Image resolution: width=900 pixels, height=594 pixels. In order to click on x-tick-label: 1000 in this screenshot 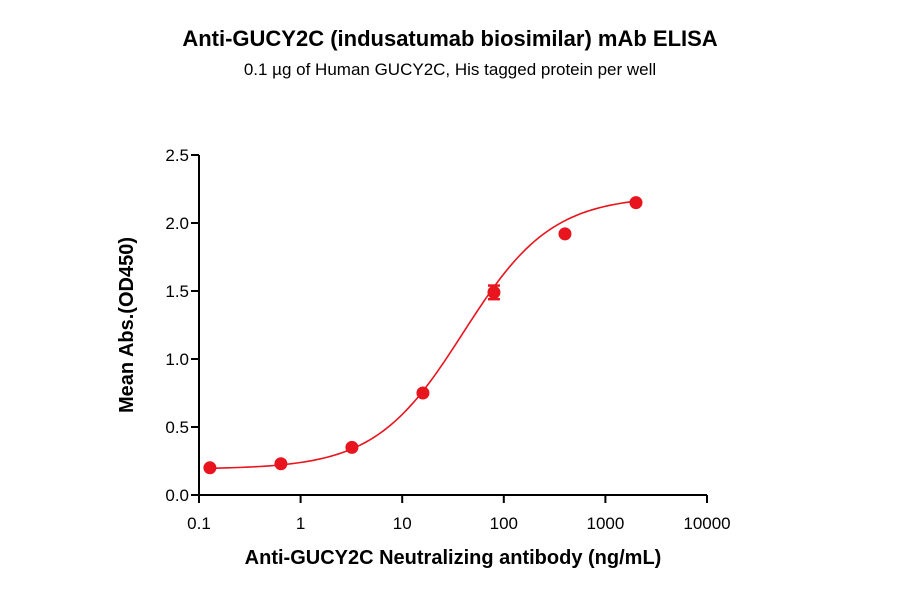, I will do `click(605, 523)`.